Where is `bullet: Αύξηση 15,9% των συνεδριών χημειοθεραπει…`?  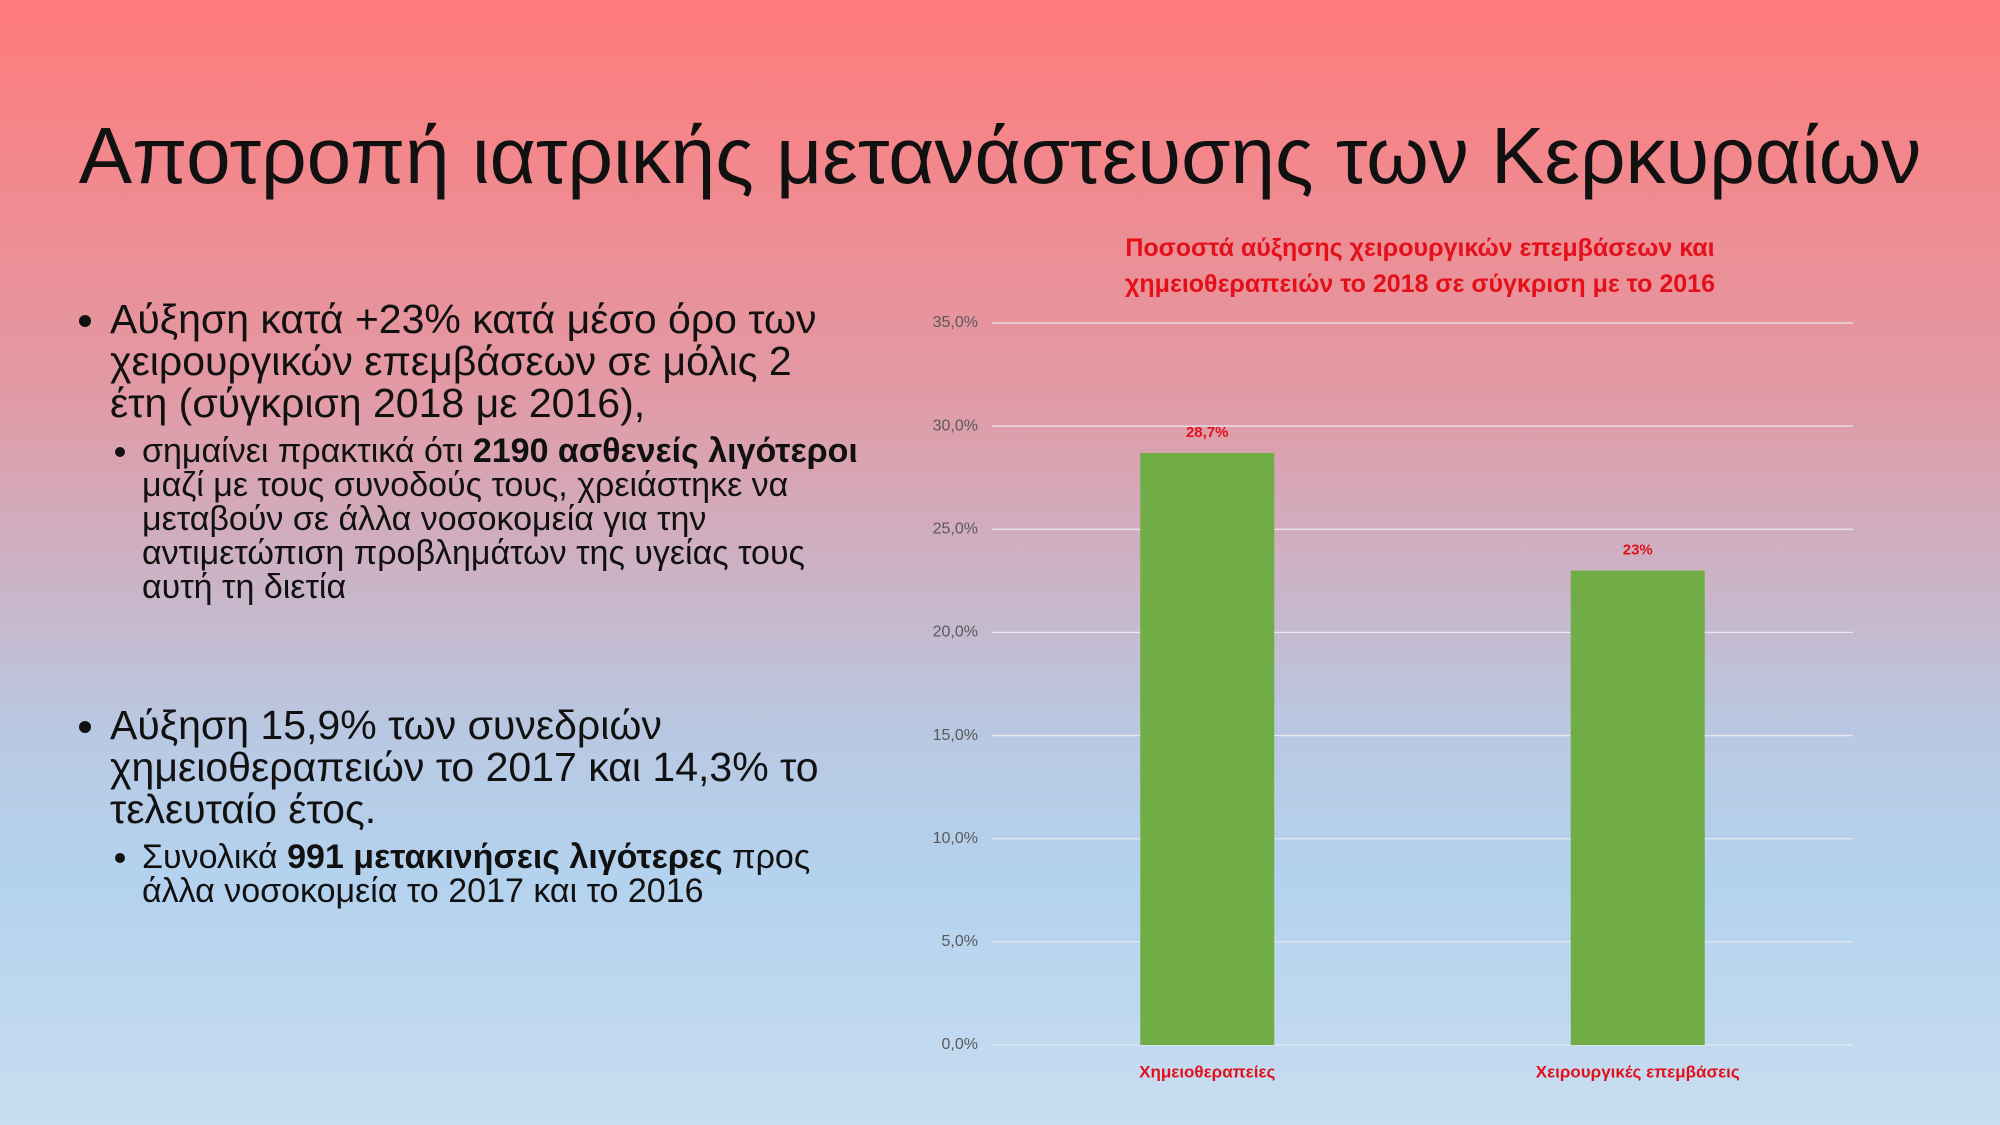 bullet: Αύξηση 15,9% των συνεδριών χημειοθεραπει… is located at coordinates (485, 767).